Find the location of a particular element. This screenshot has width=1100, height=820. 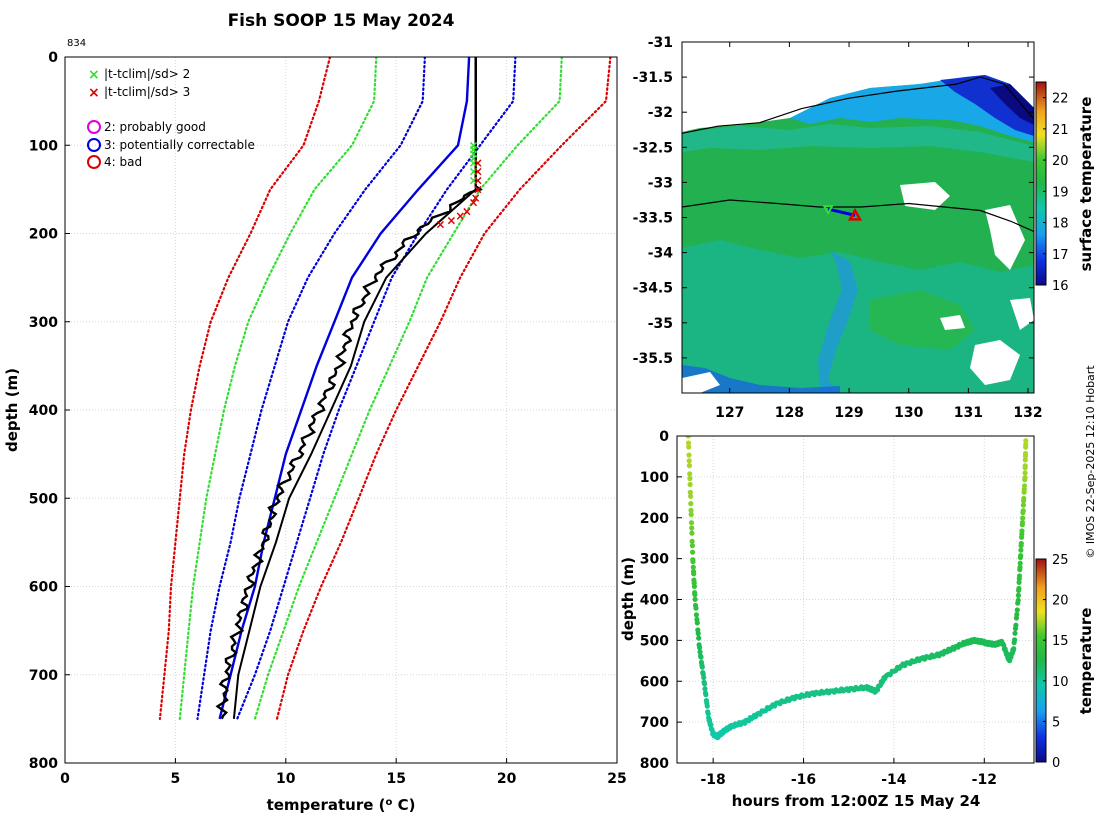

depth-time-y-tick-label: 300 is located at coordinates (654, 560).